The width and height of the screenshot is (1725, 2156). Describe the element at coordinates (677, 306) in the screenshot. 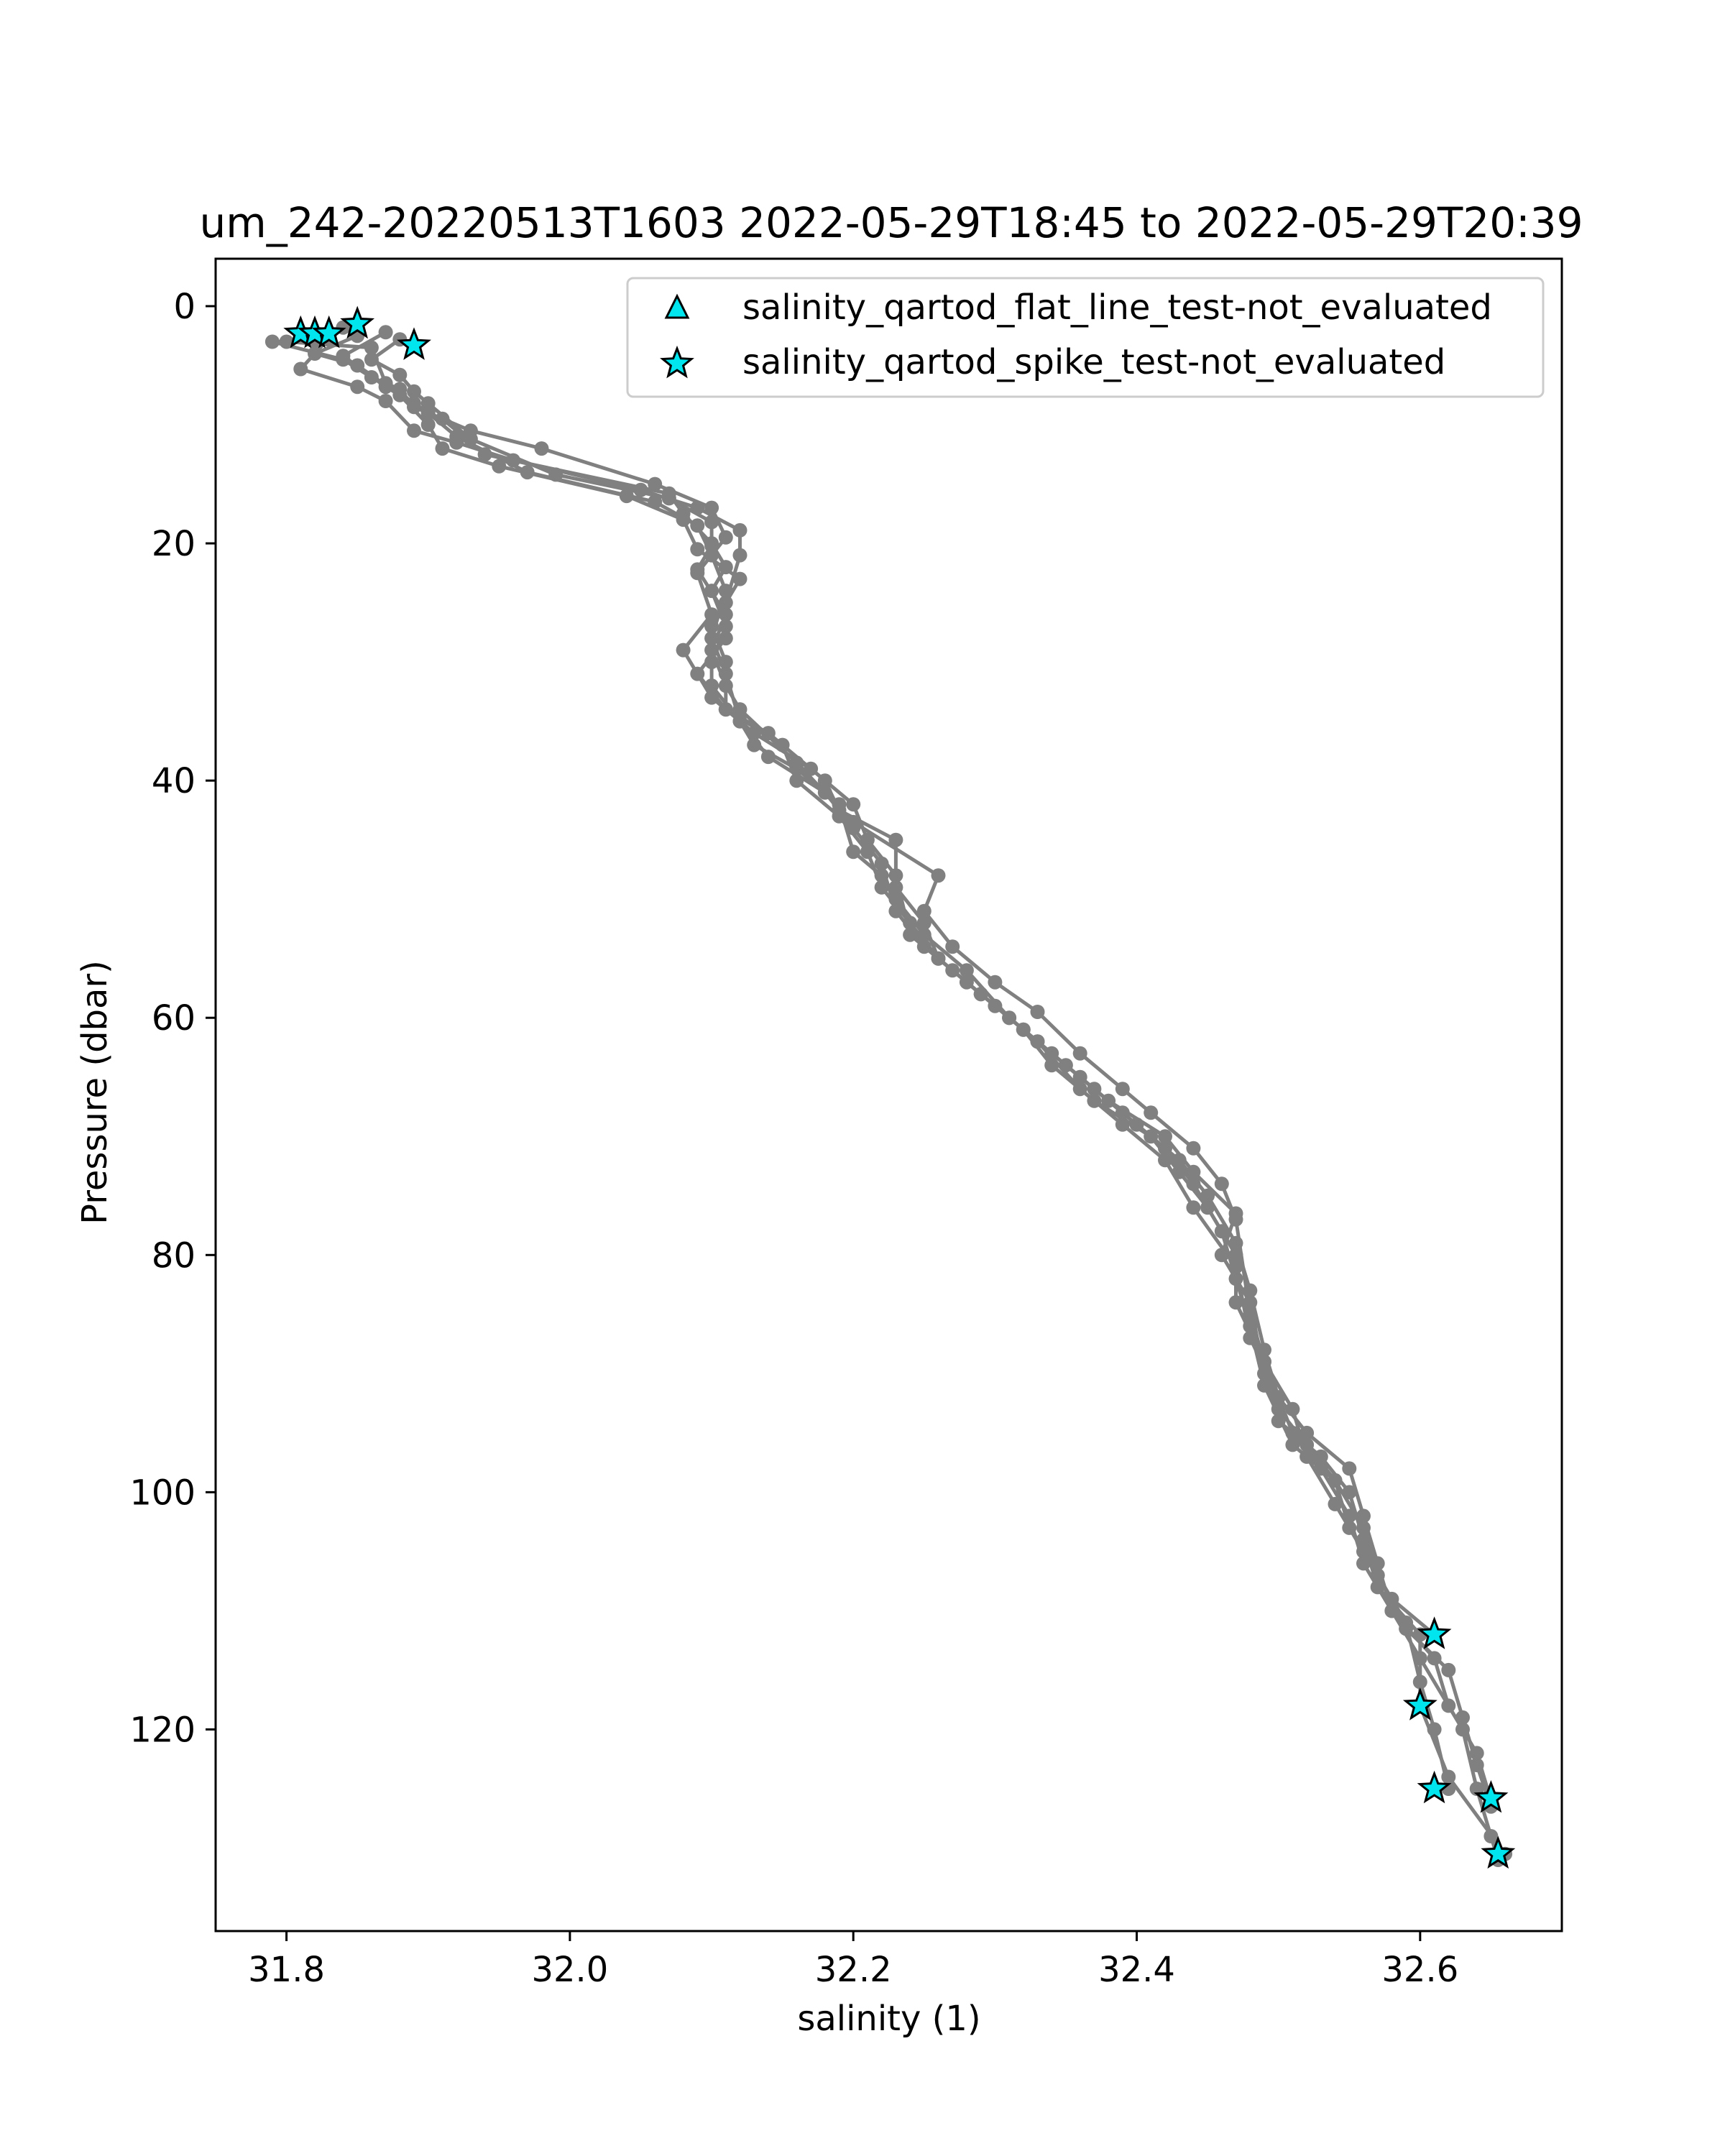

I see `legend-triangle-icon` at that location.